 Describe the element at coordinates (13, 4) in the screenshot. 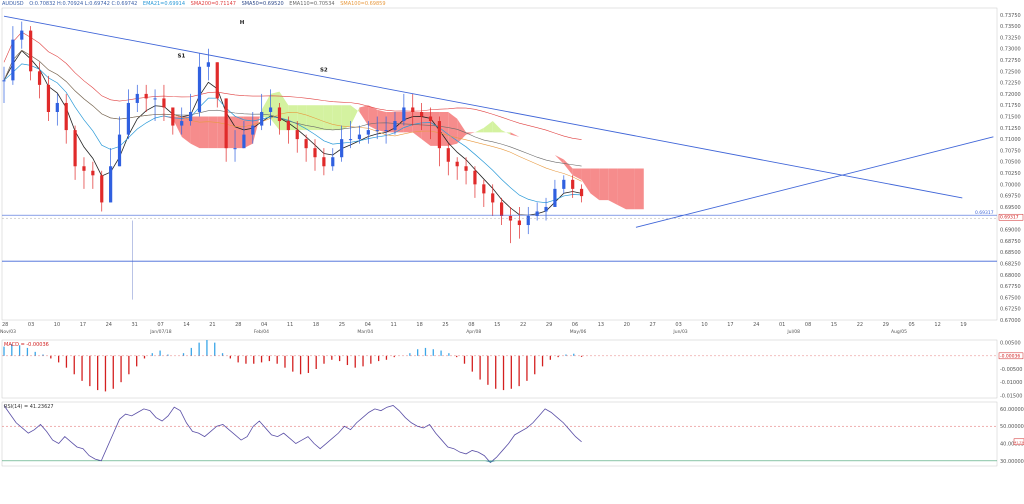

I see `symbol-label: AUDUSD` at that location.